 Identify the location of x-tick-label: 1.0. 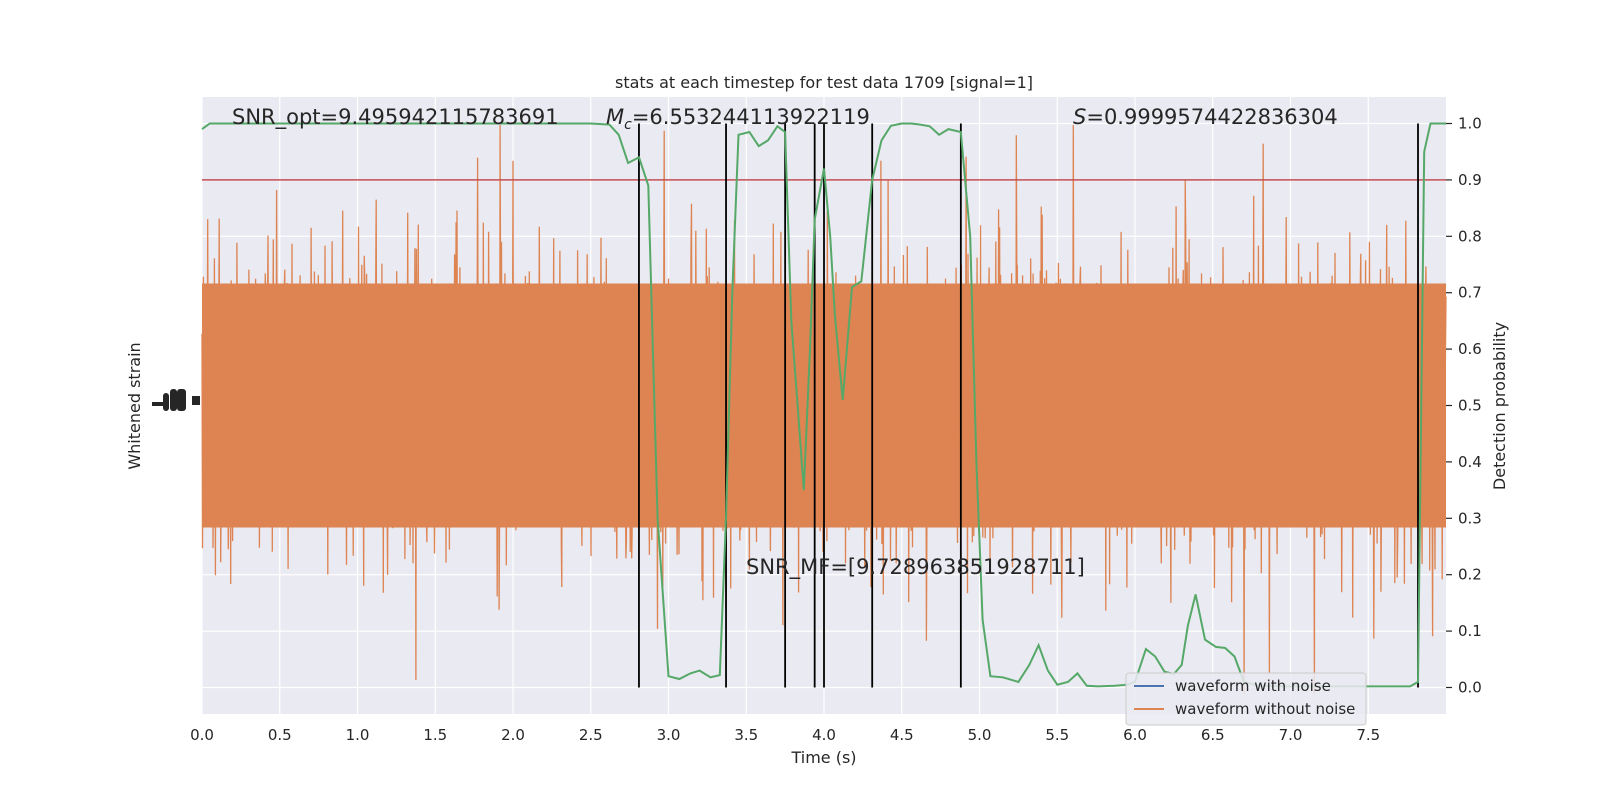
(358, 735).